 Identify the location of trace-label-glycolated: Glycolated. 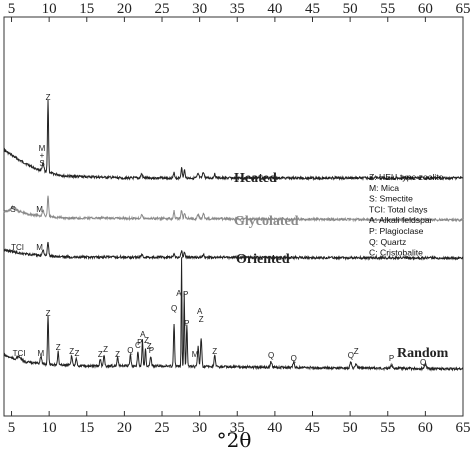
(266, 221).